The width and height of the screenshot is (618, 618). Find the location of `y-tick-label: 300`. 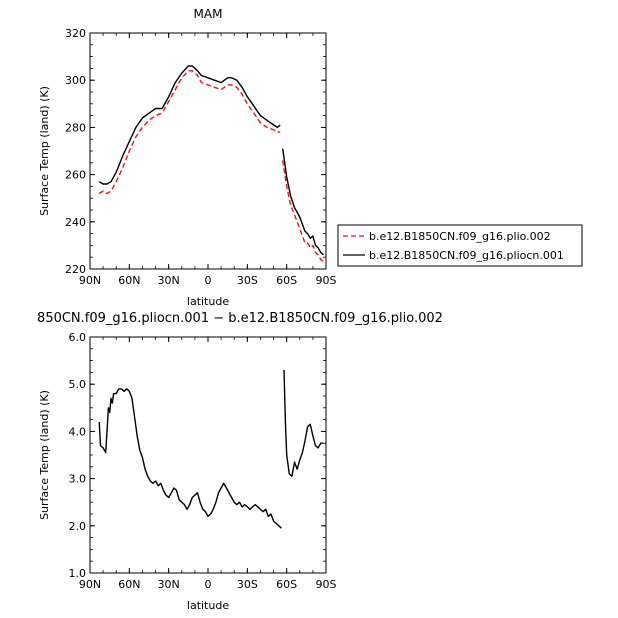

y-tick-label: 300 is located at coordinates (75, 80).